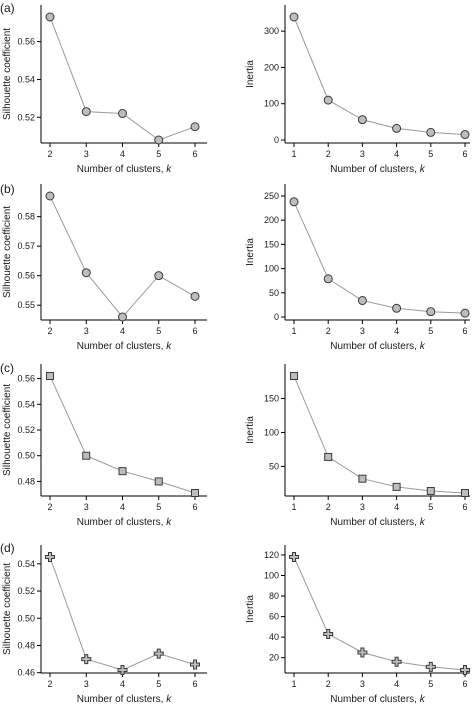 The height and width of the screenshot is (710, 474). I want to click on y-tick-label: 0.57, so click(26, 246).